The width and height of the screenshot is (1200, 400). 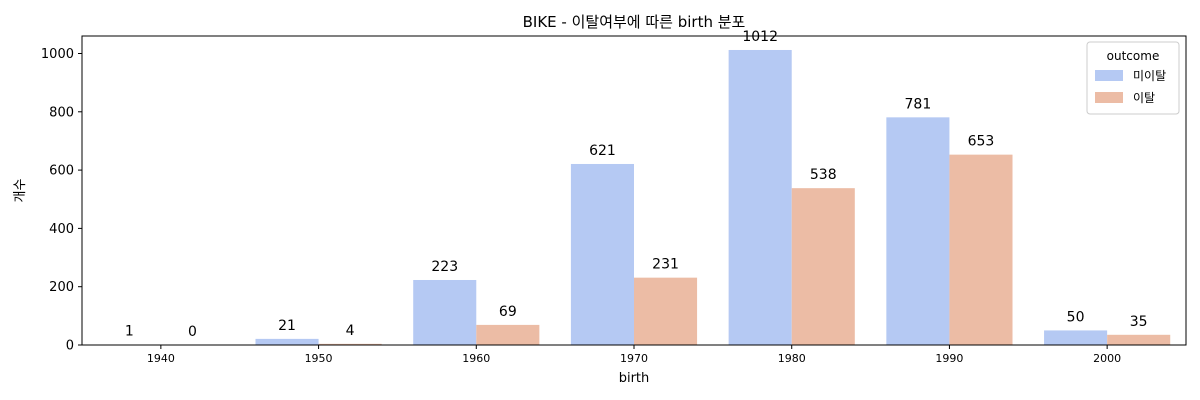 I want to click on bar-value-label: 1, so click(x=129, y=332).